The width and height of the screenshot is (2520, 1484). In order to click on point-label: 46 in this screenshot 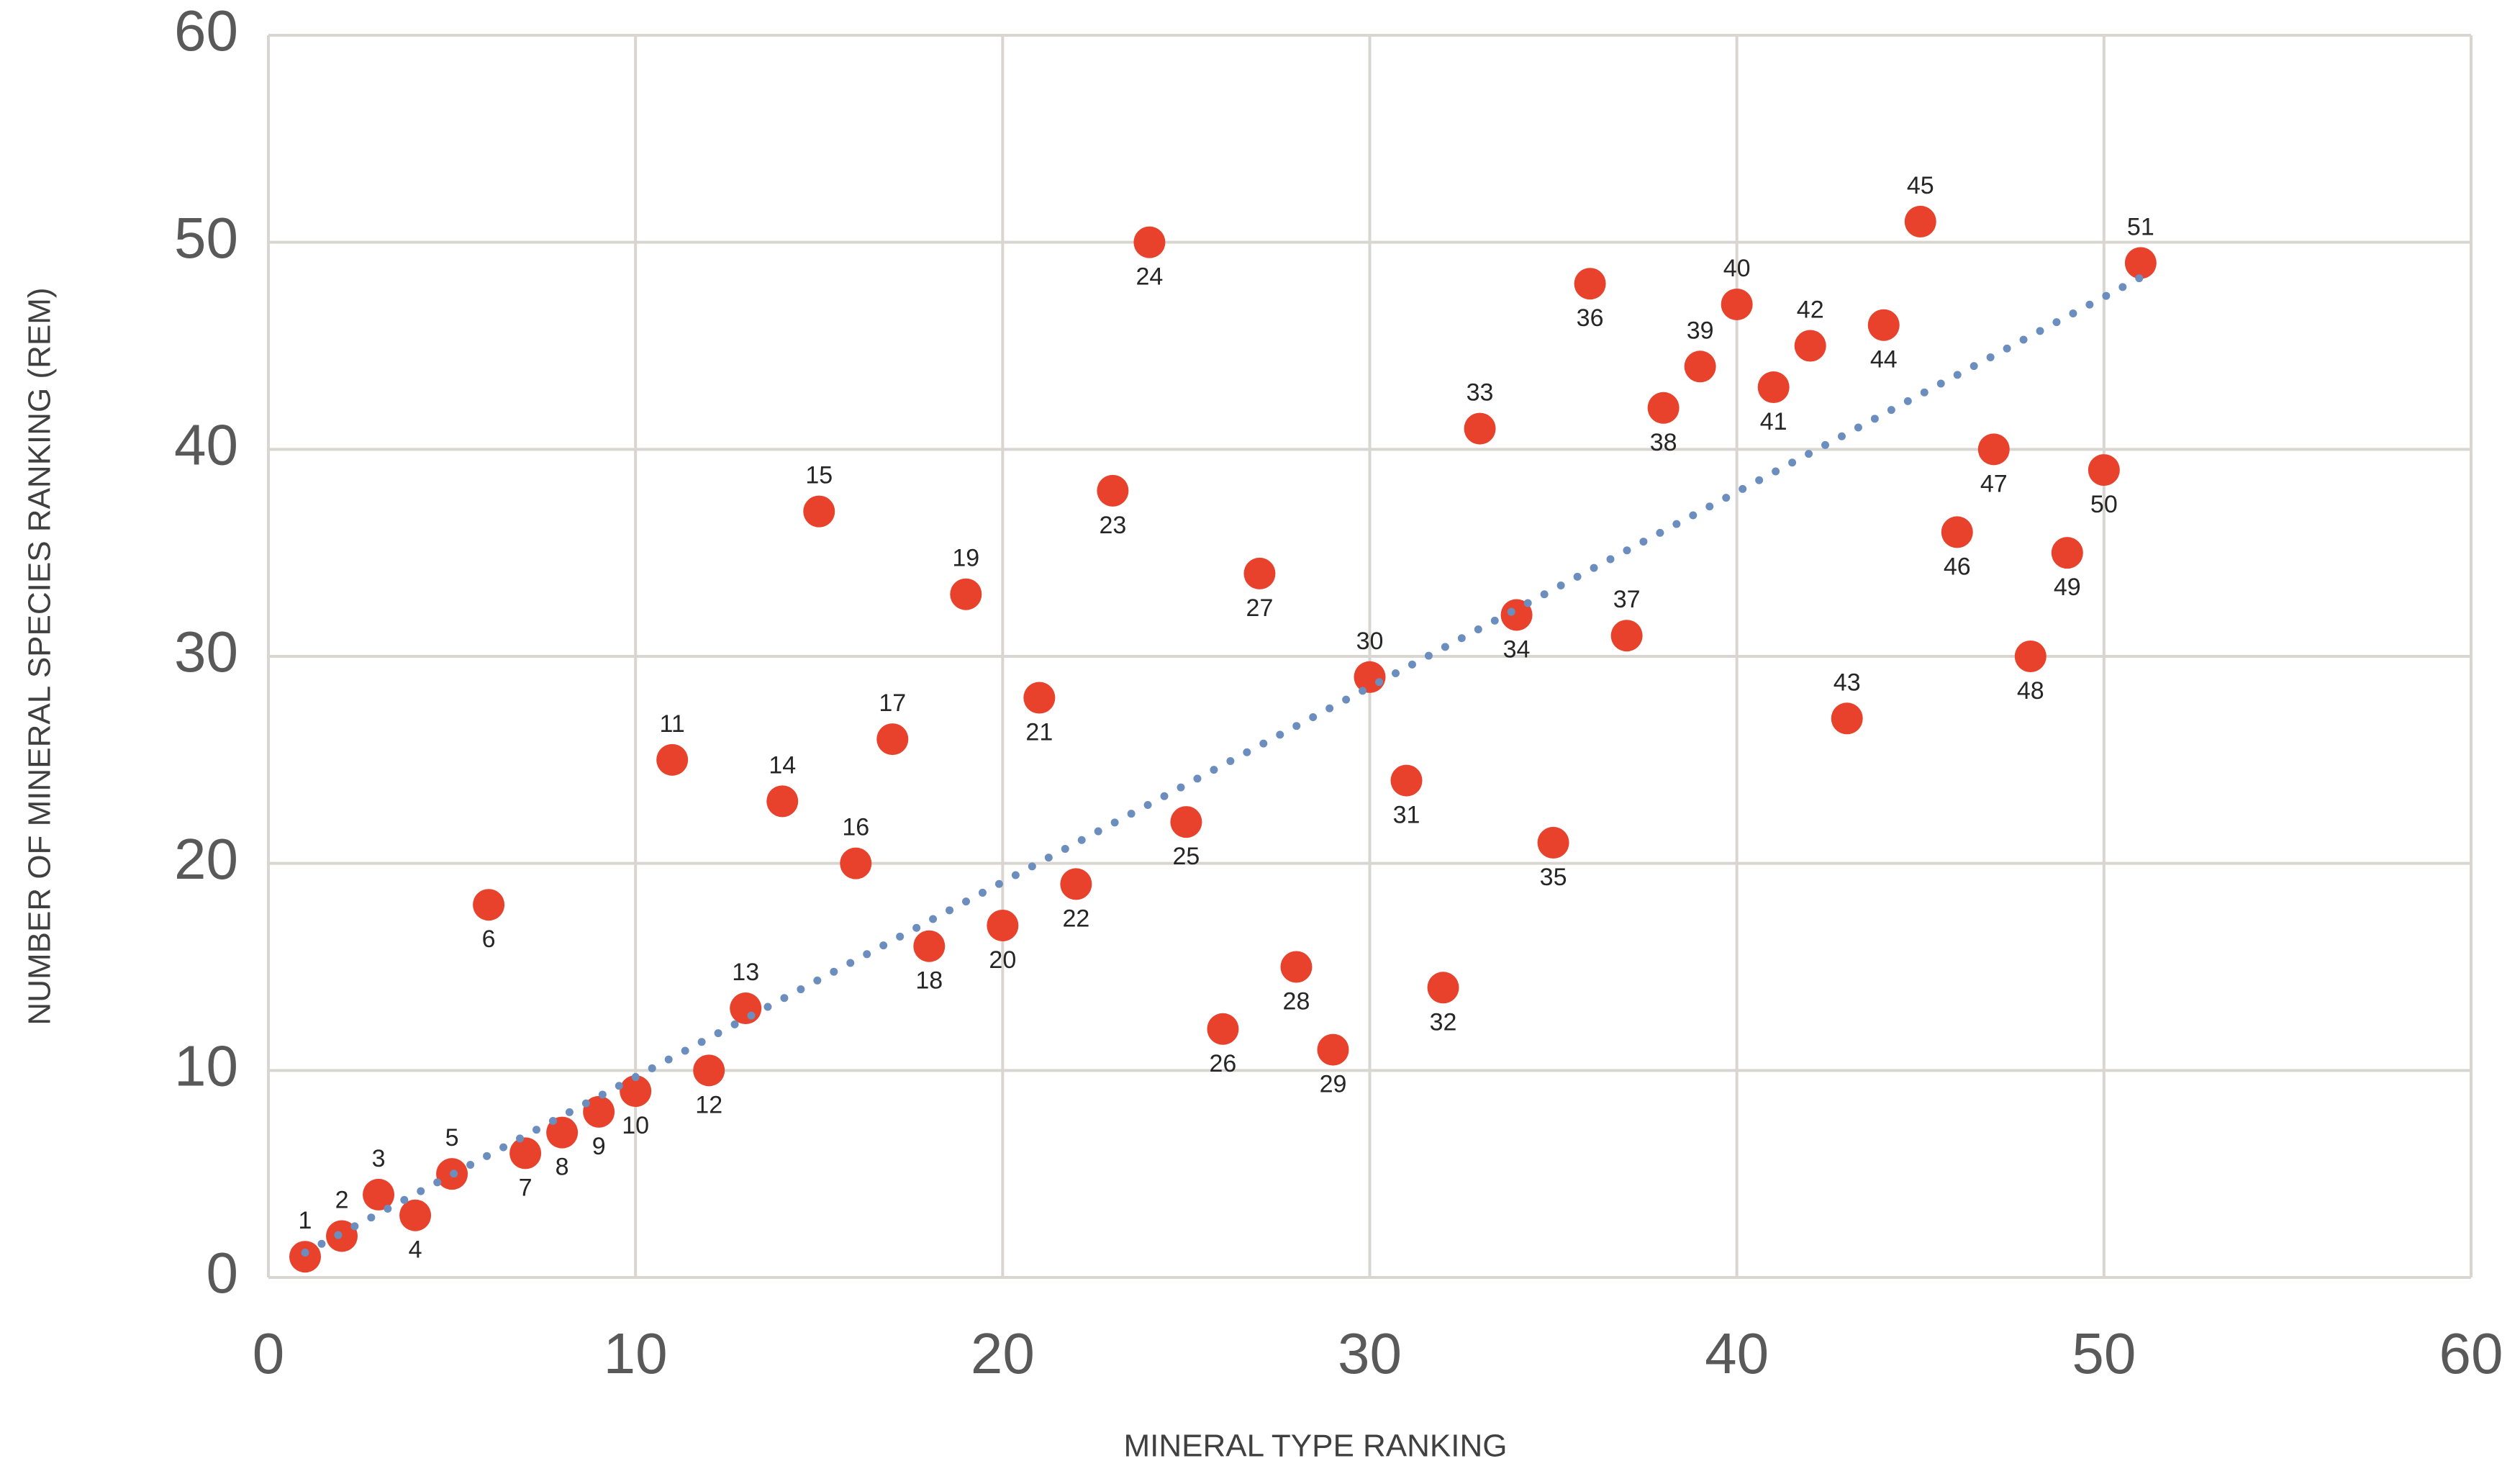, I will do `click(1957, 566)`.